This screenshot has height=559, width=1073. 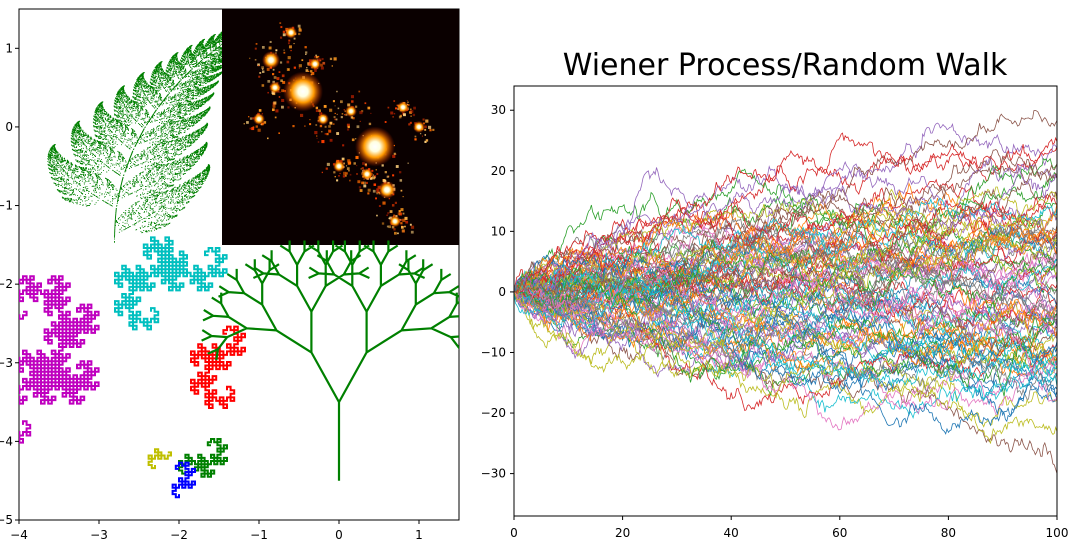 What do you see at coordinates (6, 284) in the screenshot?
I see `y-tick-label: −2` at bounding box center [6, 284].